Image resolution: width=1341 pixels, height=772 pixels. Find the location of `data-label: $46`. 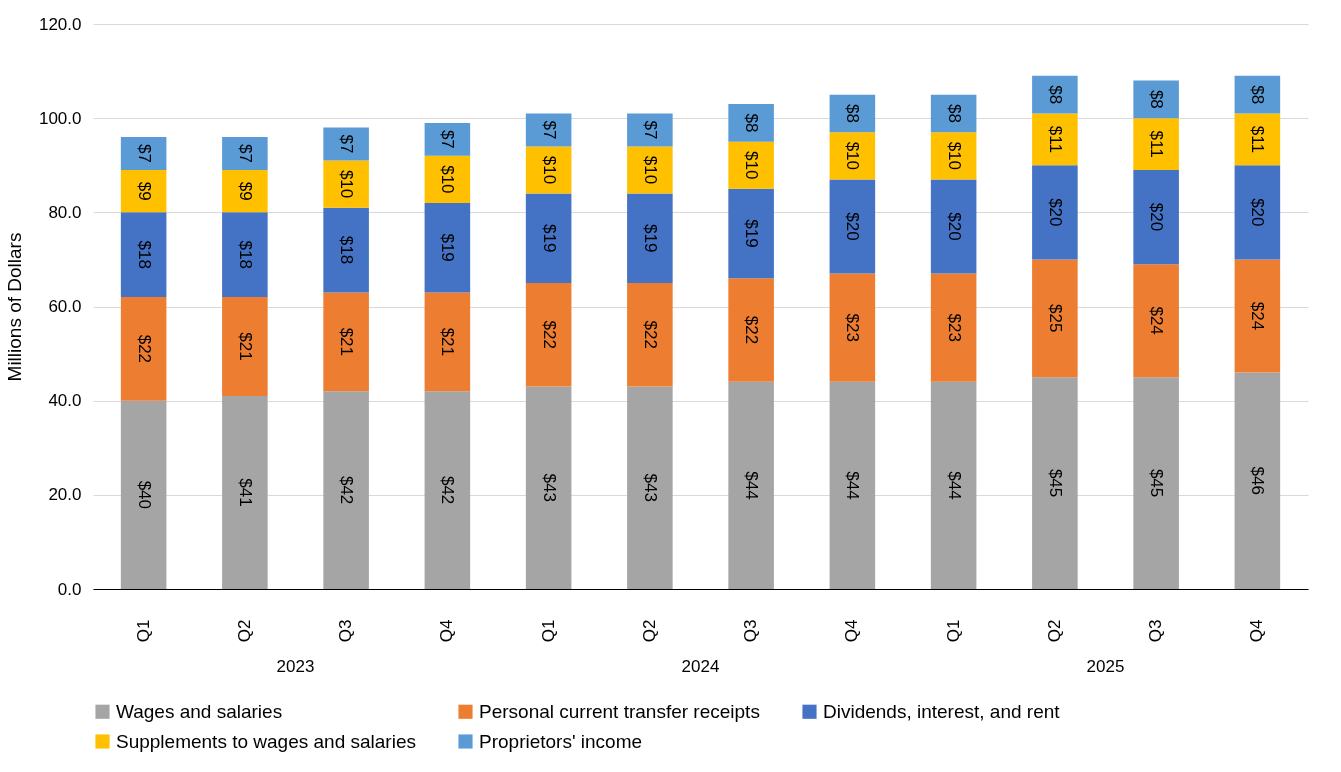

data-label: $46 is located at coordinates (1258, 480).